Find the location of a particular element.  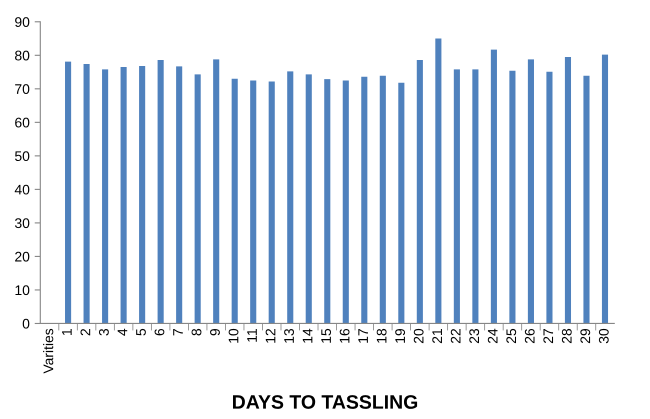

y-tick-label: 50 is located at coordinates (22, 156).